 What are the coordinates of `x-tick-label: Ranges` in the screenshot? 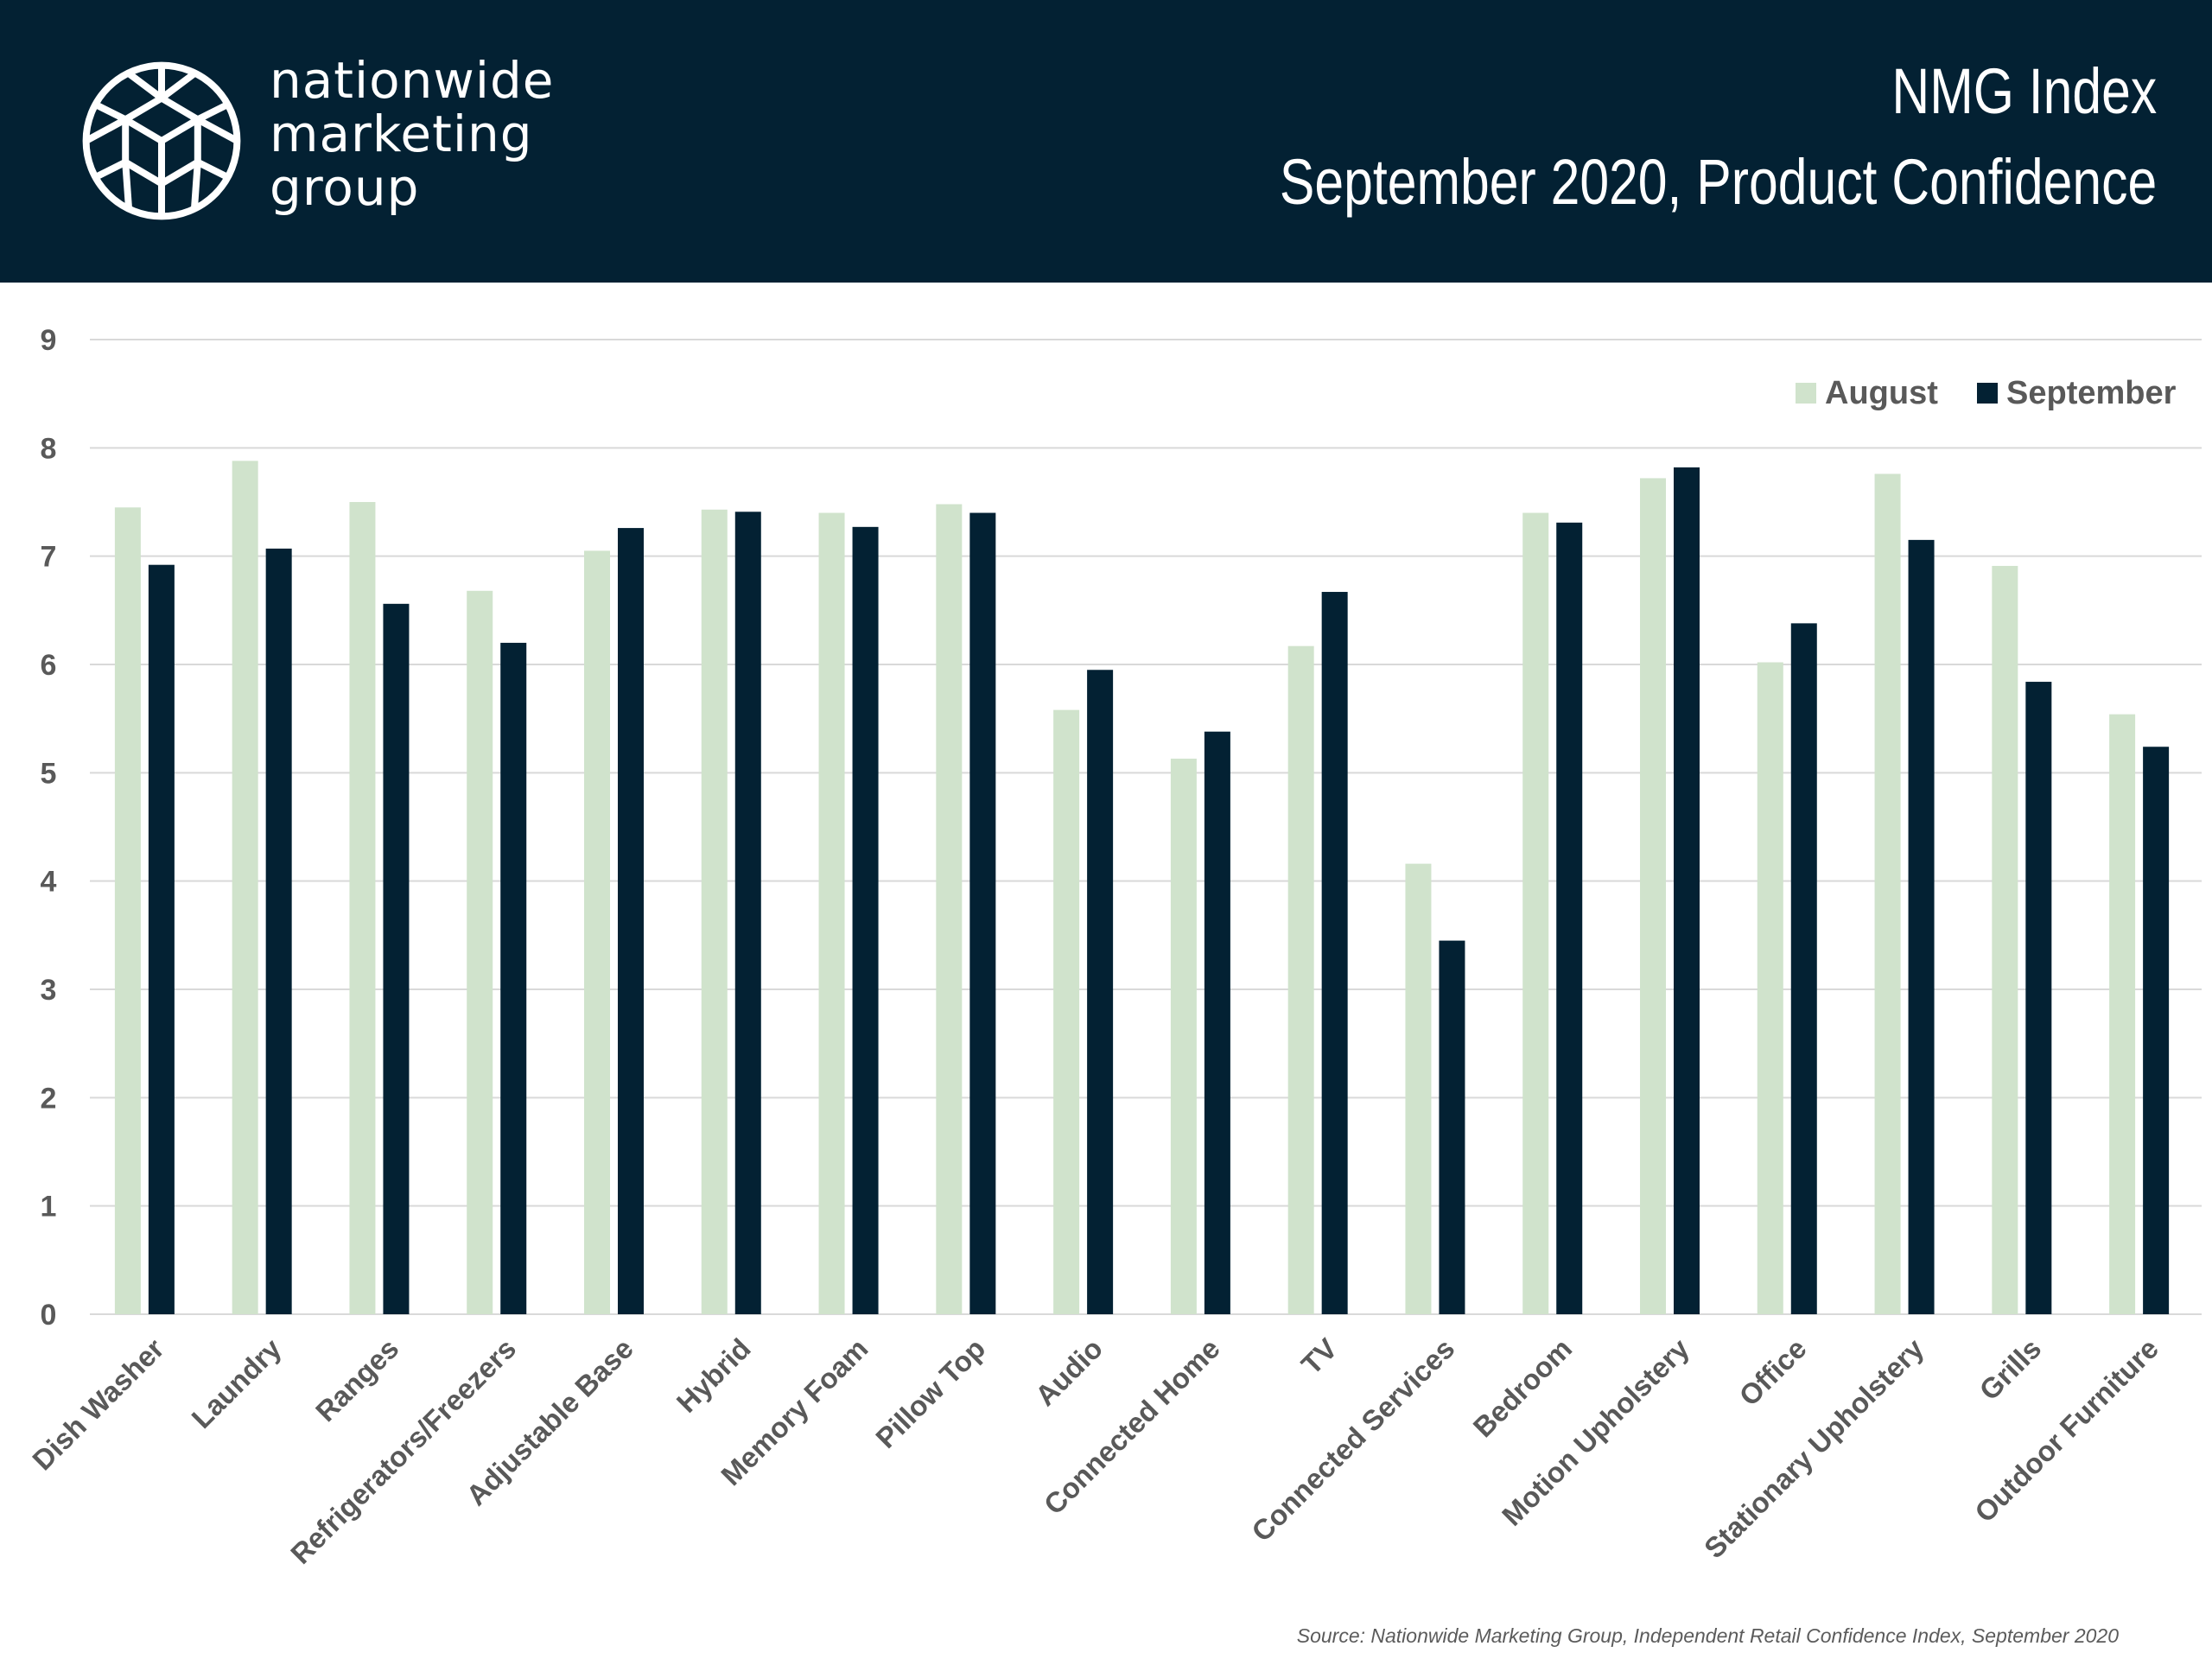 It's located at (356, 1379).